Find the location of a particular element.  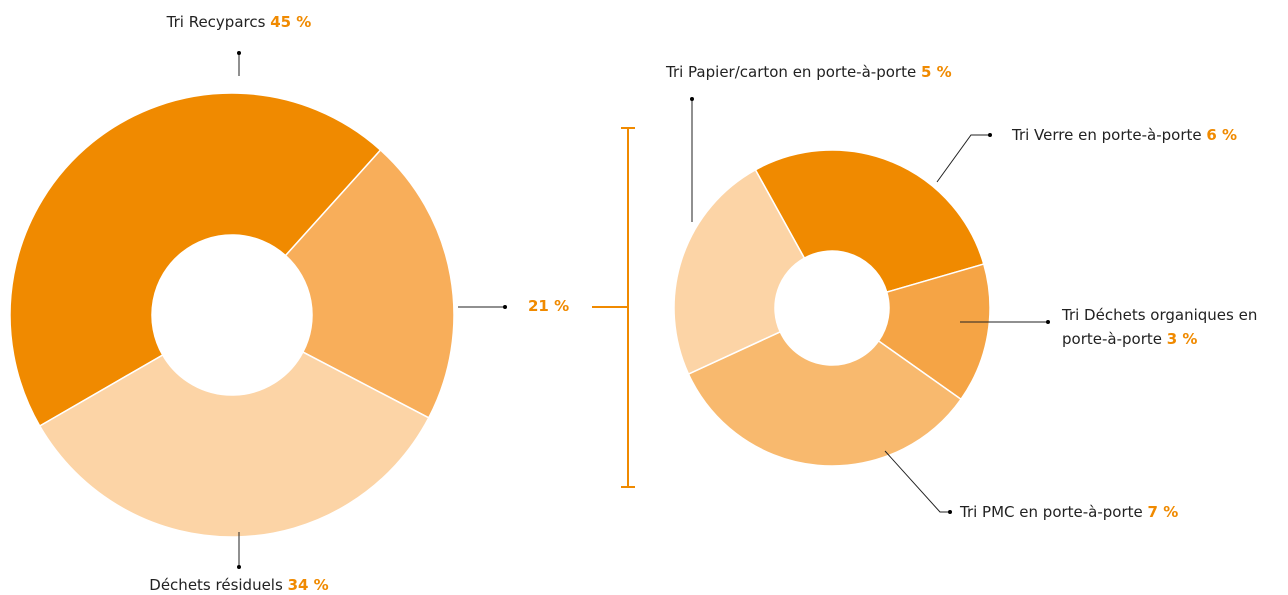

value-label: 45 % is located at coordinates (291, 22).